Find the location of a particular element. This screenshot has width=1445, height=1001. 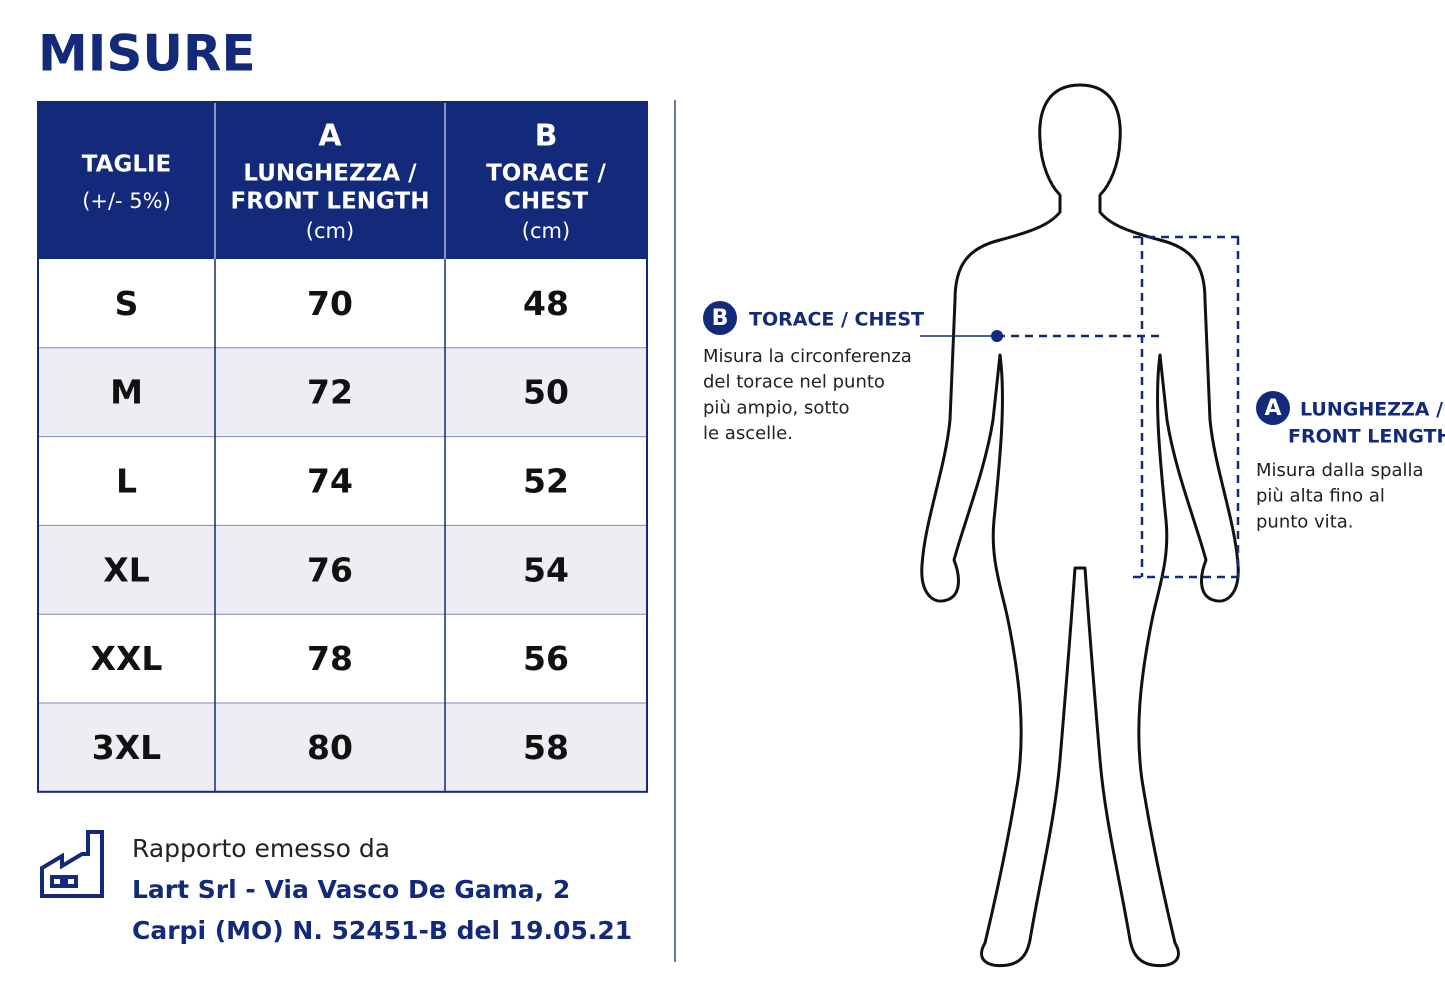

note-text: punto vita. is located at coordinates (1305, 521).